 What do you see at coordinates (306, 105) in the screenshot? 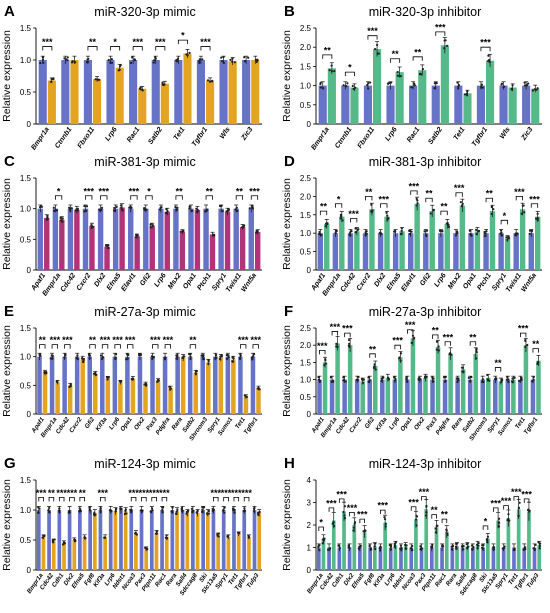
I see `y-tick-label: 0.5` at bounding box center [306, 105].